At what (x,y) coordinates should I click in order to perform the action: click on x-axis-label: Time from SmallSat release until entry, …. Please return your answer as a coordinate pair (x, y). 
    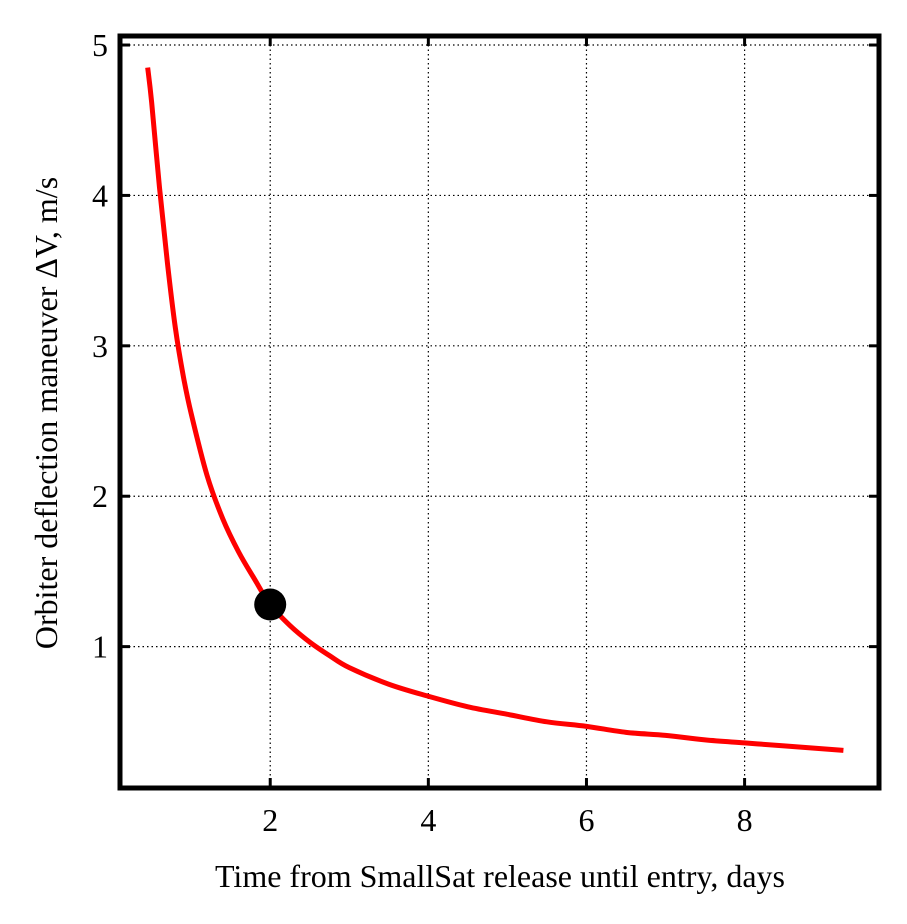
    Looking at the image, I should click on (500, 876).